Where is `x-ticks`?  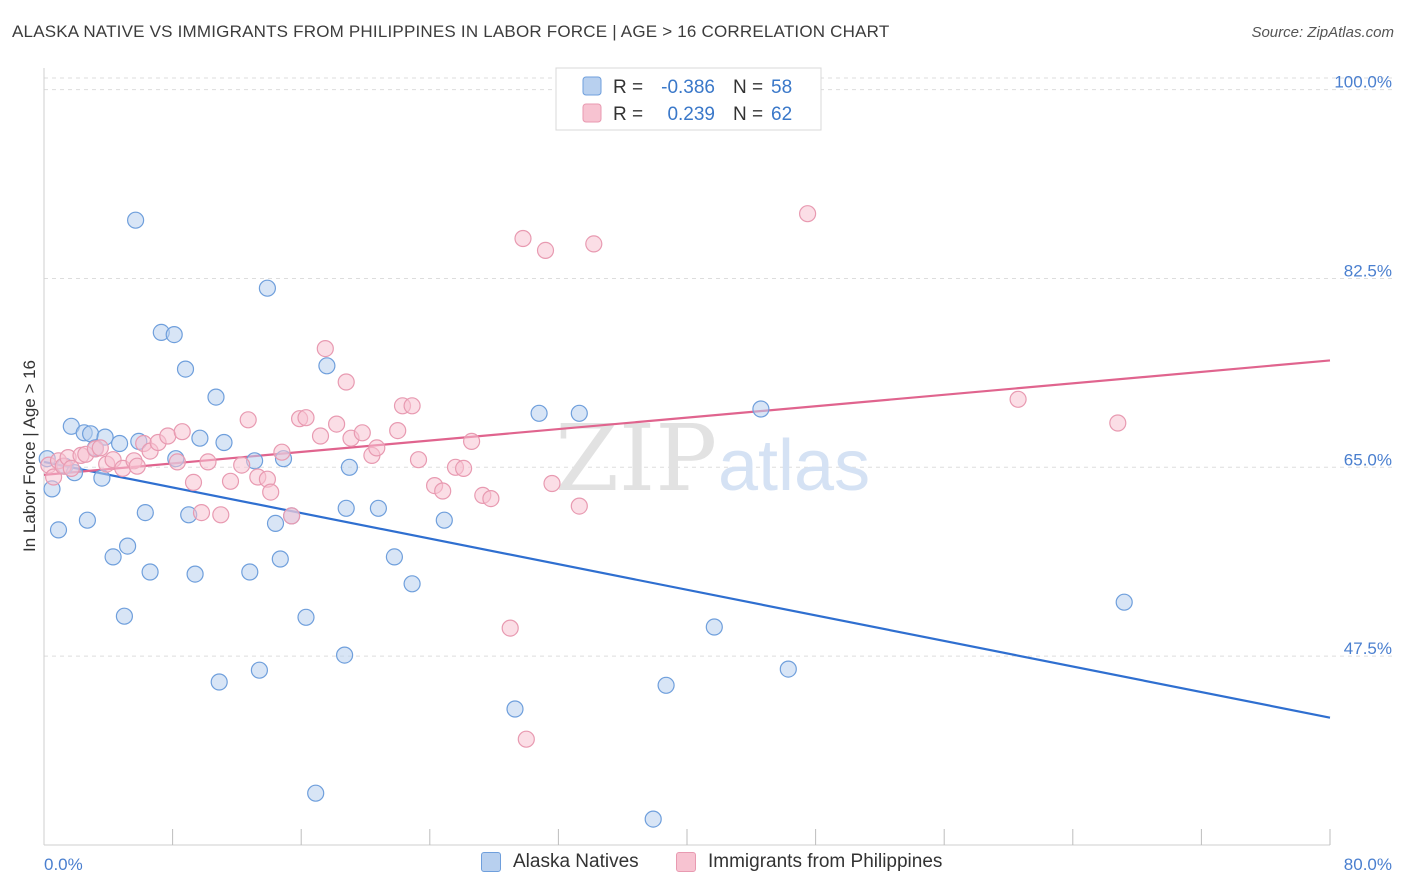
x-ticks is located at coordinates (751, 837).